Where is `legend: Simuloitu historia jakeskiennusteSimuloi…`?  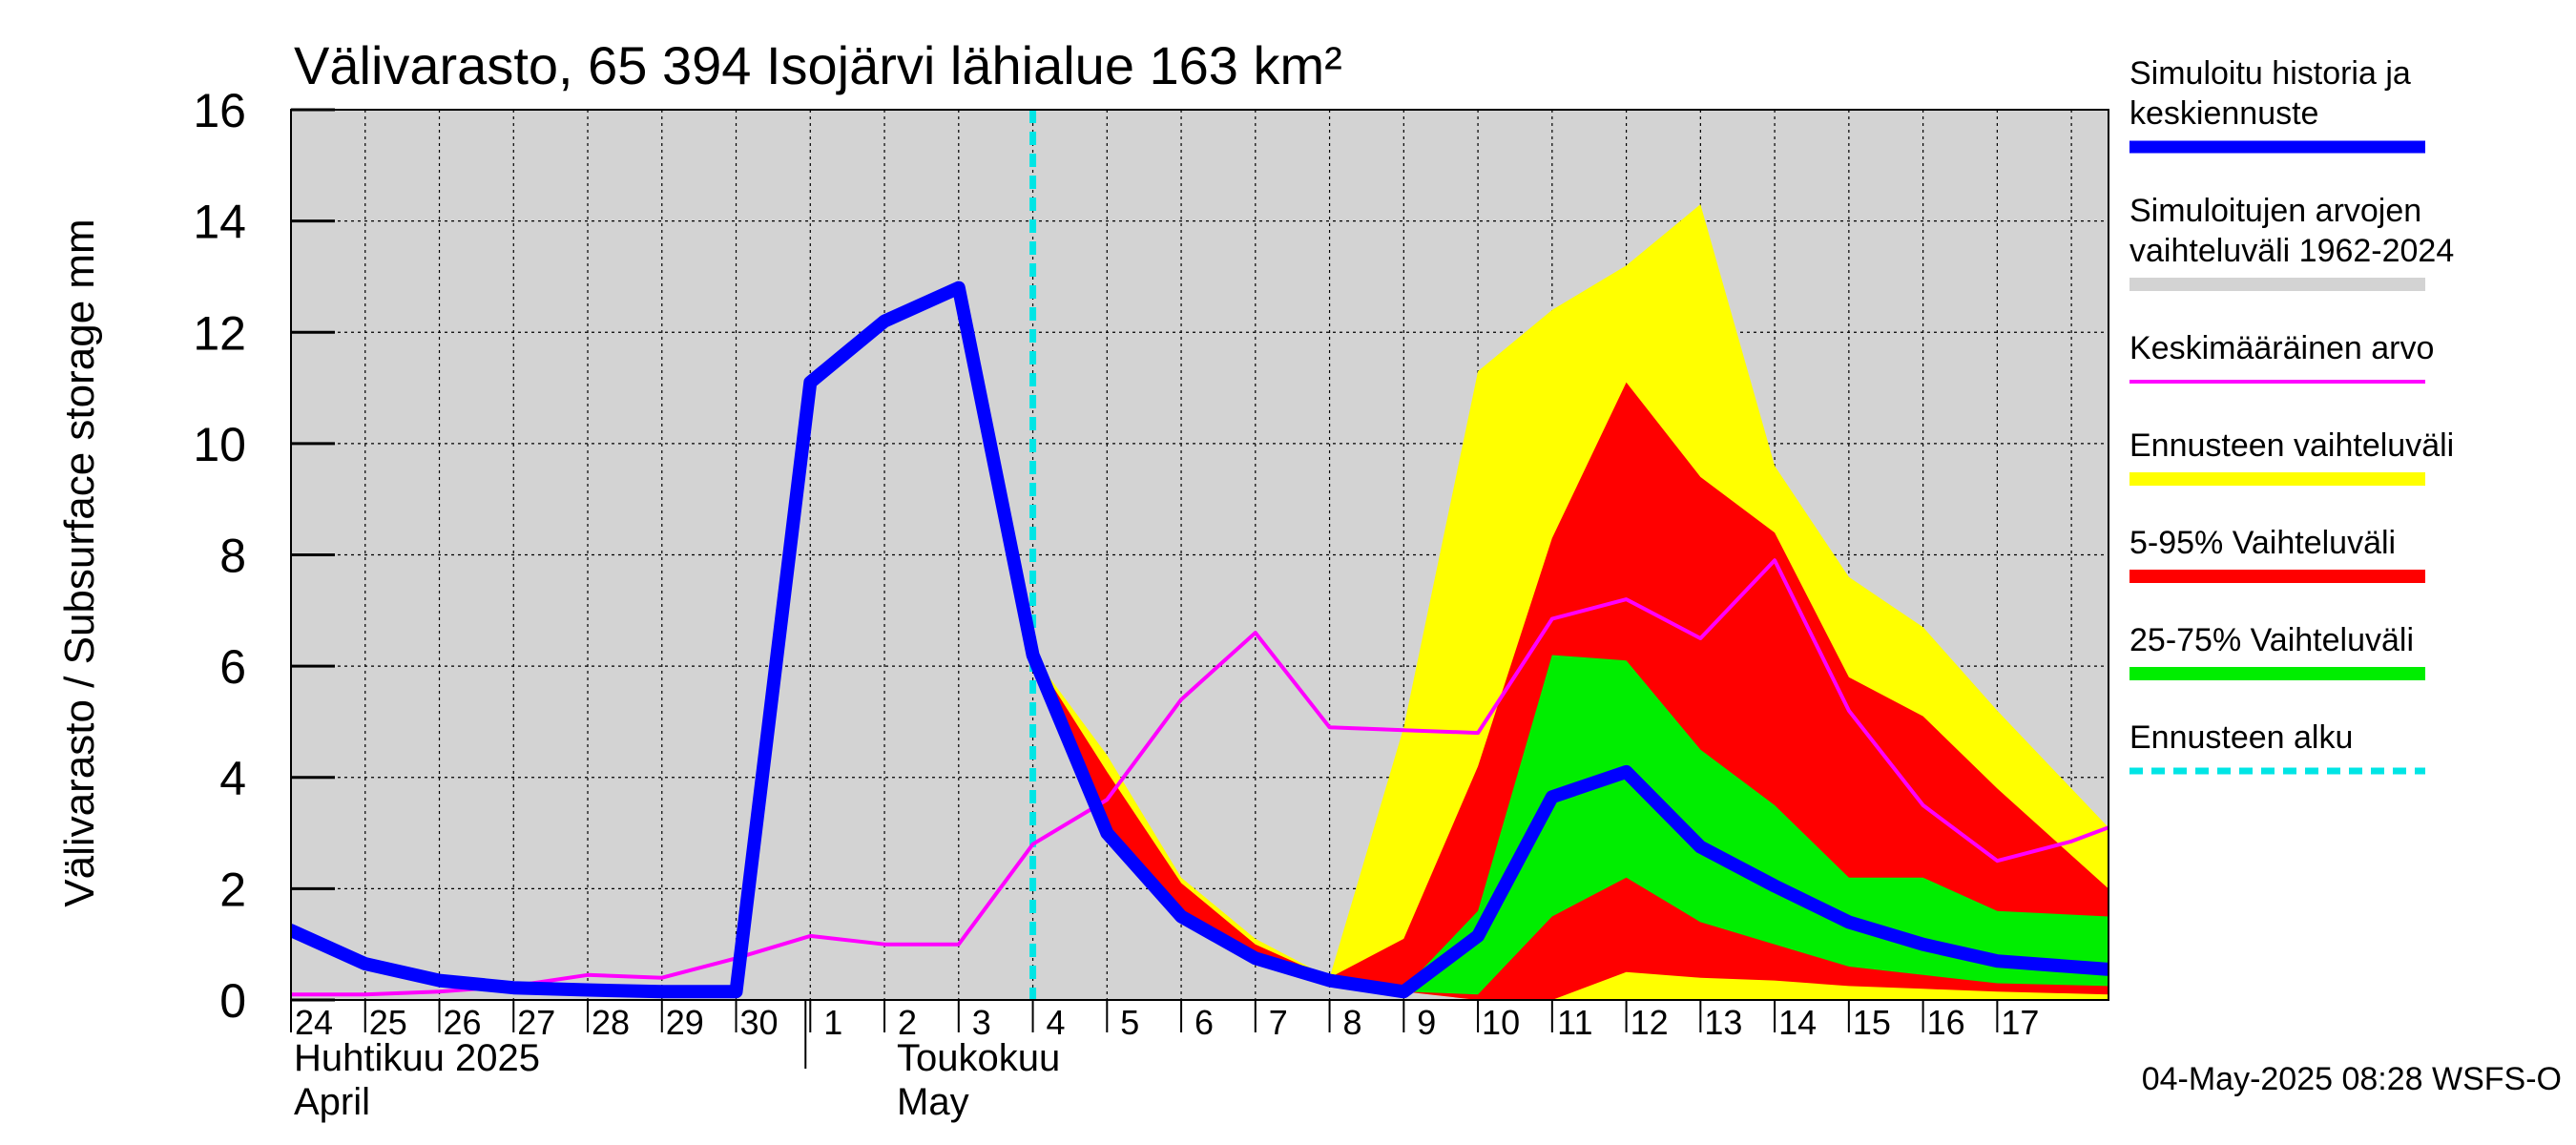 legend: Simuloitu historia jakeskiennusteSimuloi… is located at coordinates (2291, 415).